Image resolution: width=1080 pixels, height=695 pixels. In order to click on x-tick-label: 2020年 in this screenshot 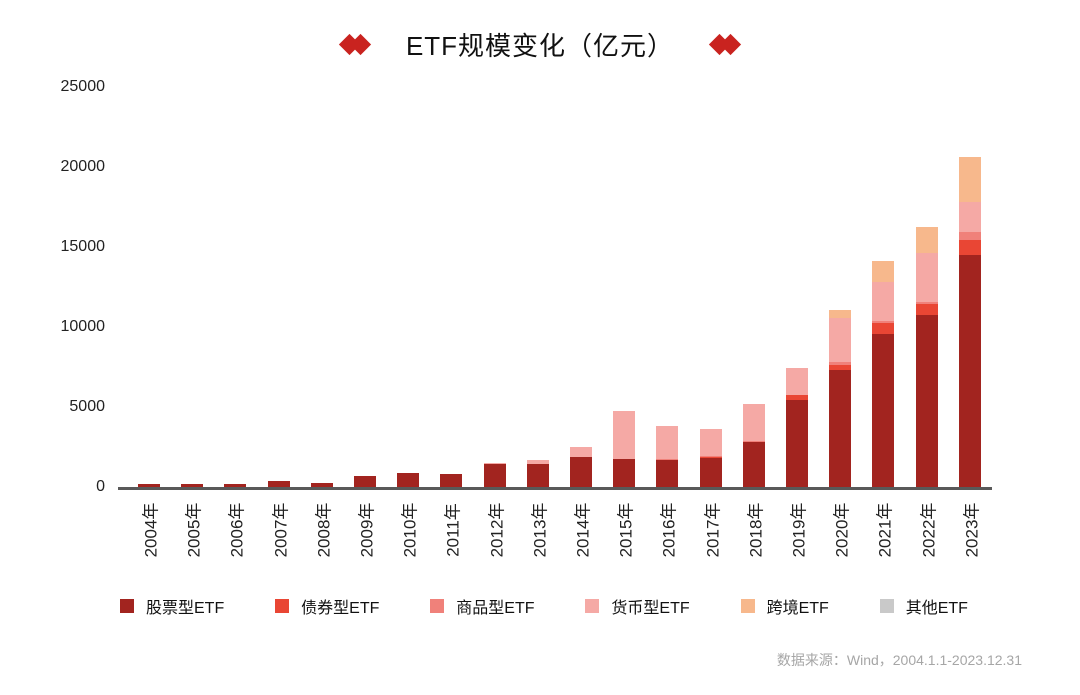, I will do `click(842, 530)`.